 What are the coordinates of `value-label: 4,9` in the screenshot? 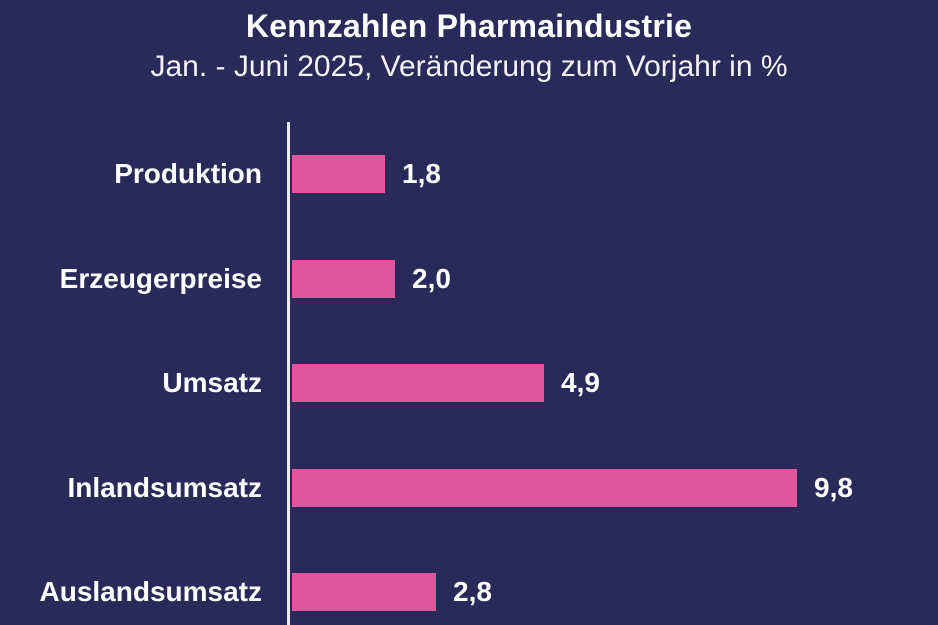 It's located at (580, 383).